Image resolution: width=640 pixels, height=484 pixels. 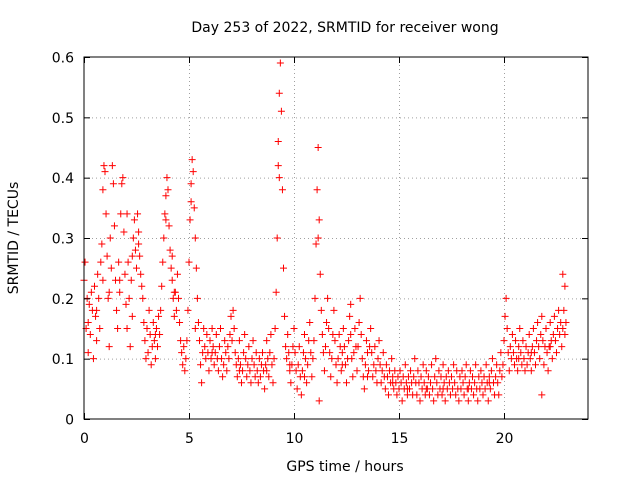 What do you see at coordinates (14, 238) in the screenshot?
I see `y-axis-label: SRMTID / TECUs` at bounding box center [14, 238].